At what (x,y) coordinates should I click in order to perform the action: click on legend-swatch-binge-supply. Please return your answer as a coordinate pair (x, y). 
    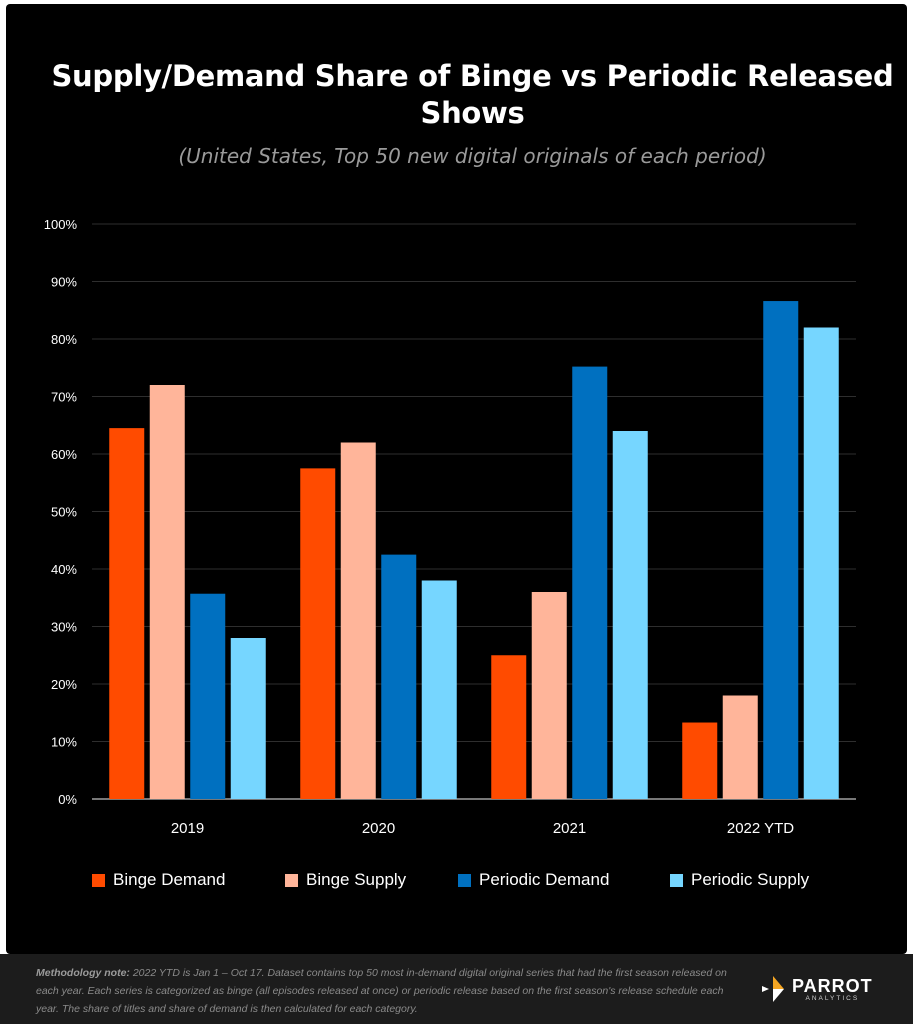
    Looking at the image, I should click on (291, 880).